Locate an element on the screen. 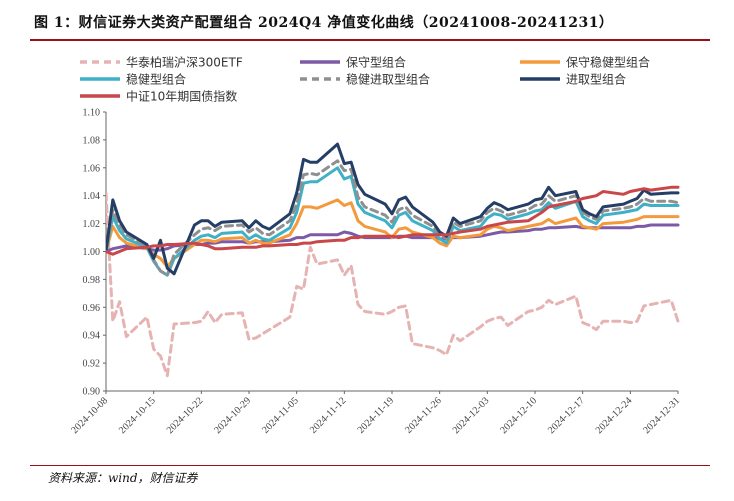 The image size is (734, 501). y-tick-label: 1.10 is located at coordinates (92, 113).